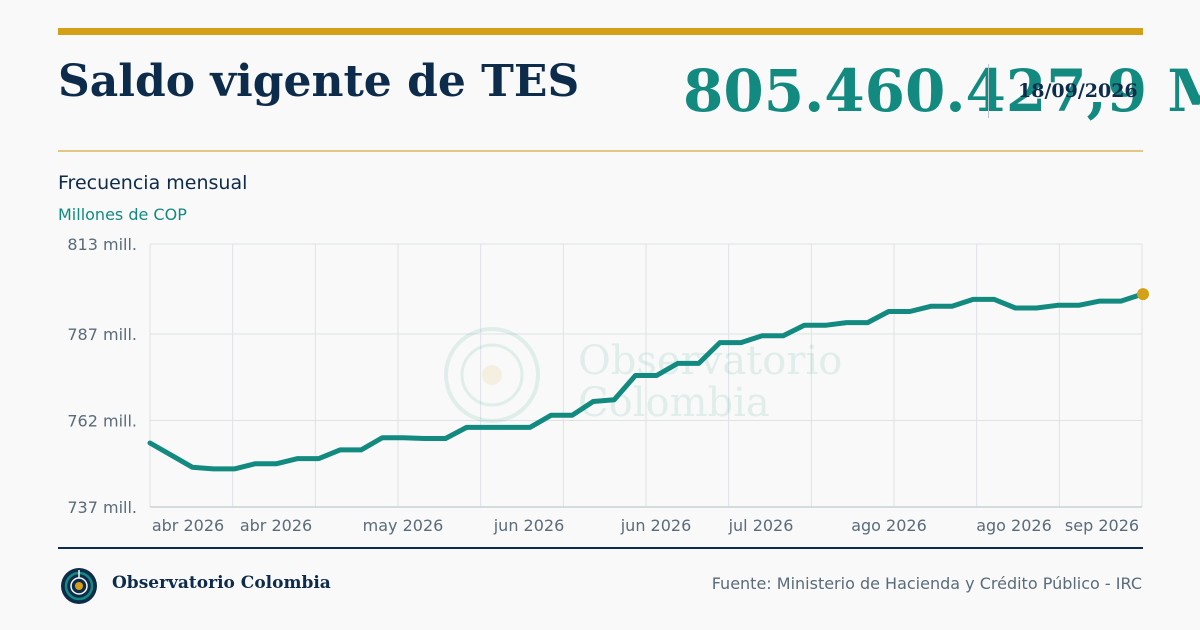 The height and width of the screenshot is (630, 1200). What do you see at coordinates (79, 586) in the screenshot?
I see `observatorio-logo-icon` at bounding box center [79, 586].